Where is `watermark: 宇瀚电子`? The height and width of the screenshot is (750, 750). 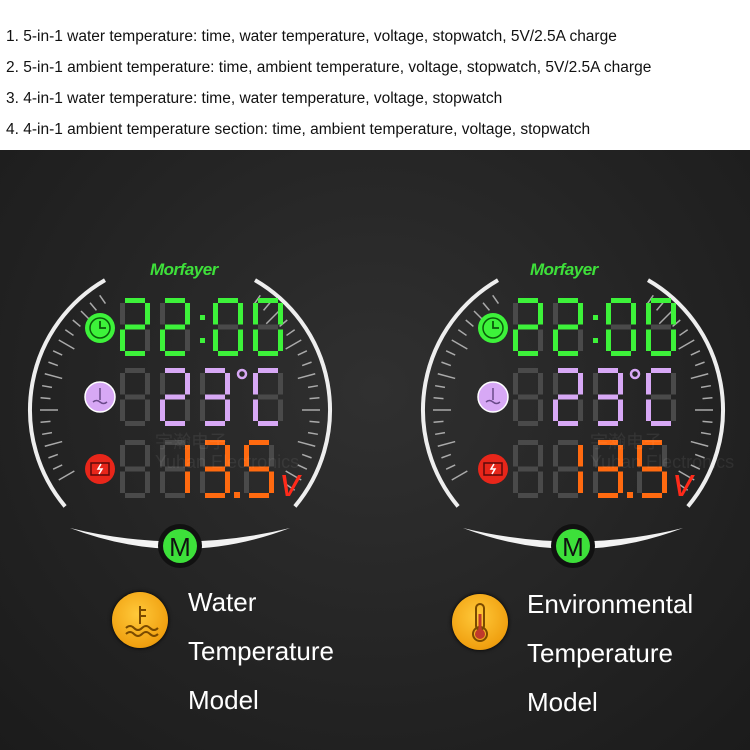
watermark: 宇瀚电子 is located at coordinates (191, 442).